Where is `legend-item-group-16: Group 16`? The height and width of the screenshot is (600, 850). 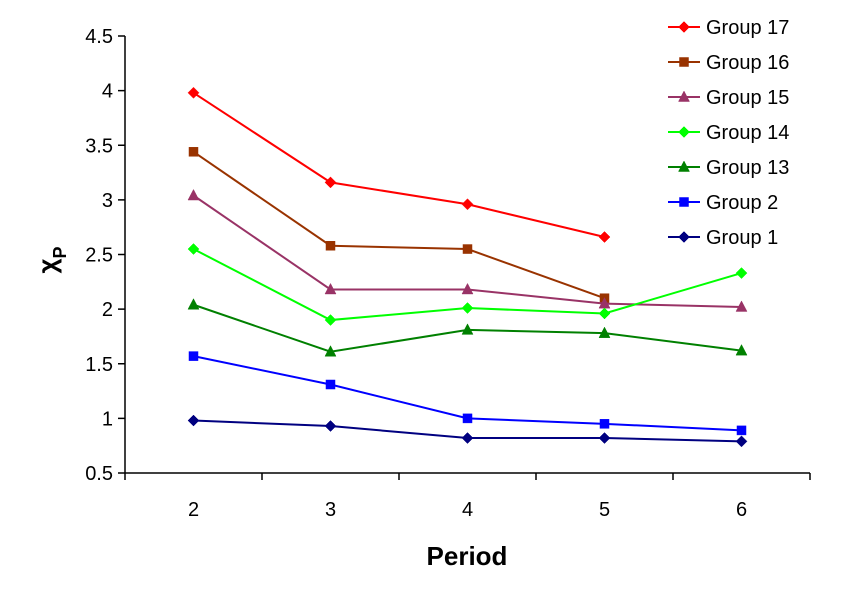 legend-item-group-16: Group 16 is located at coordinates (728, 63).